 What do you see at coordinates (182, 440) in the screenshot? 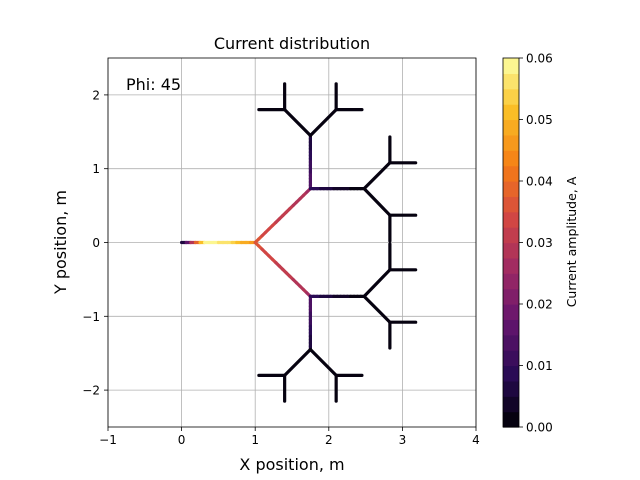
I see `x-tick-label: 0` at bounding box center [182, 440].